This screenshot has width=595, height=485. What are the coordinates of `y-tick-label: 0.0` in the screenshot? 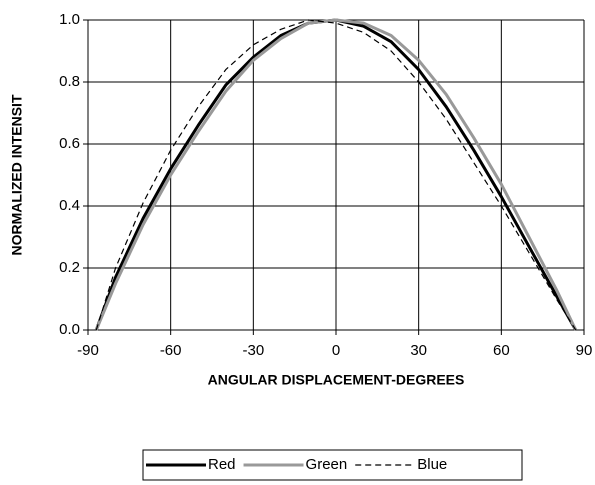 It's located at (69, 329).